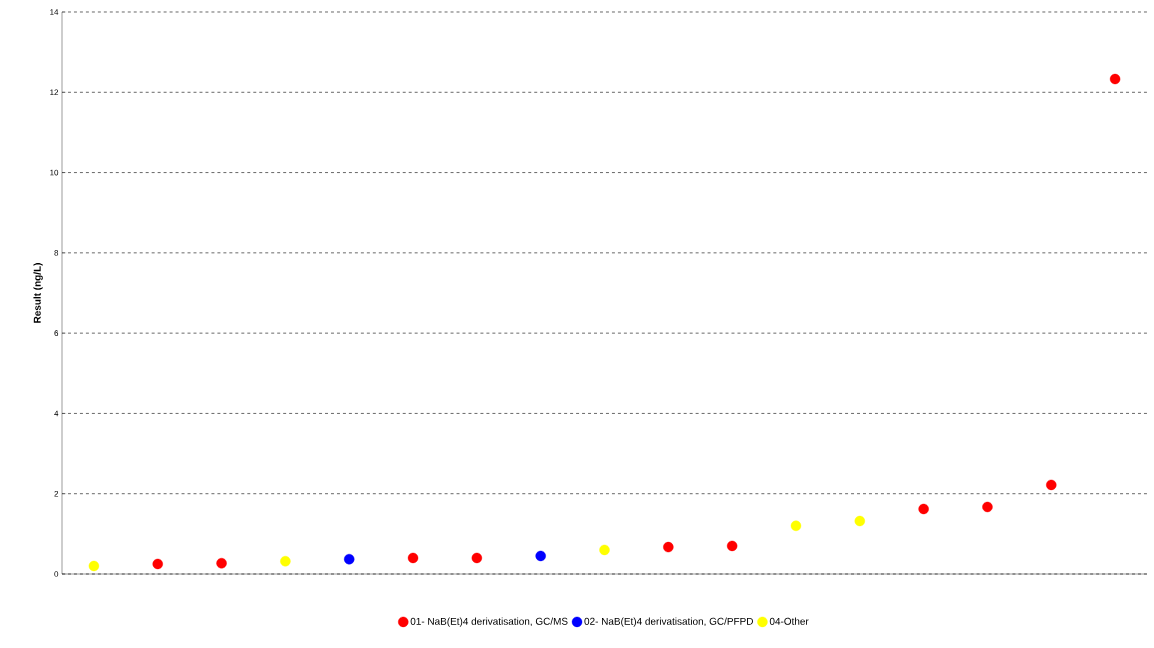 This screenshot has height=648, width=1154. What do you see at coordinates (38, 293) in the screenshot?
I see `y-axis-title: Result (ng/L)` at bounding box center [38, 293].